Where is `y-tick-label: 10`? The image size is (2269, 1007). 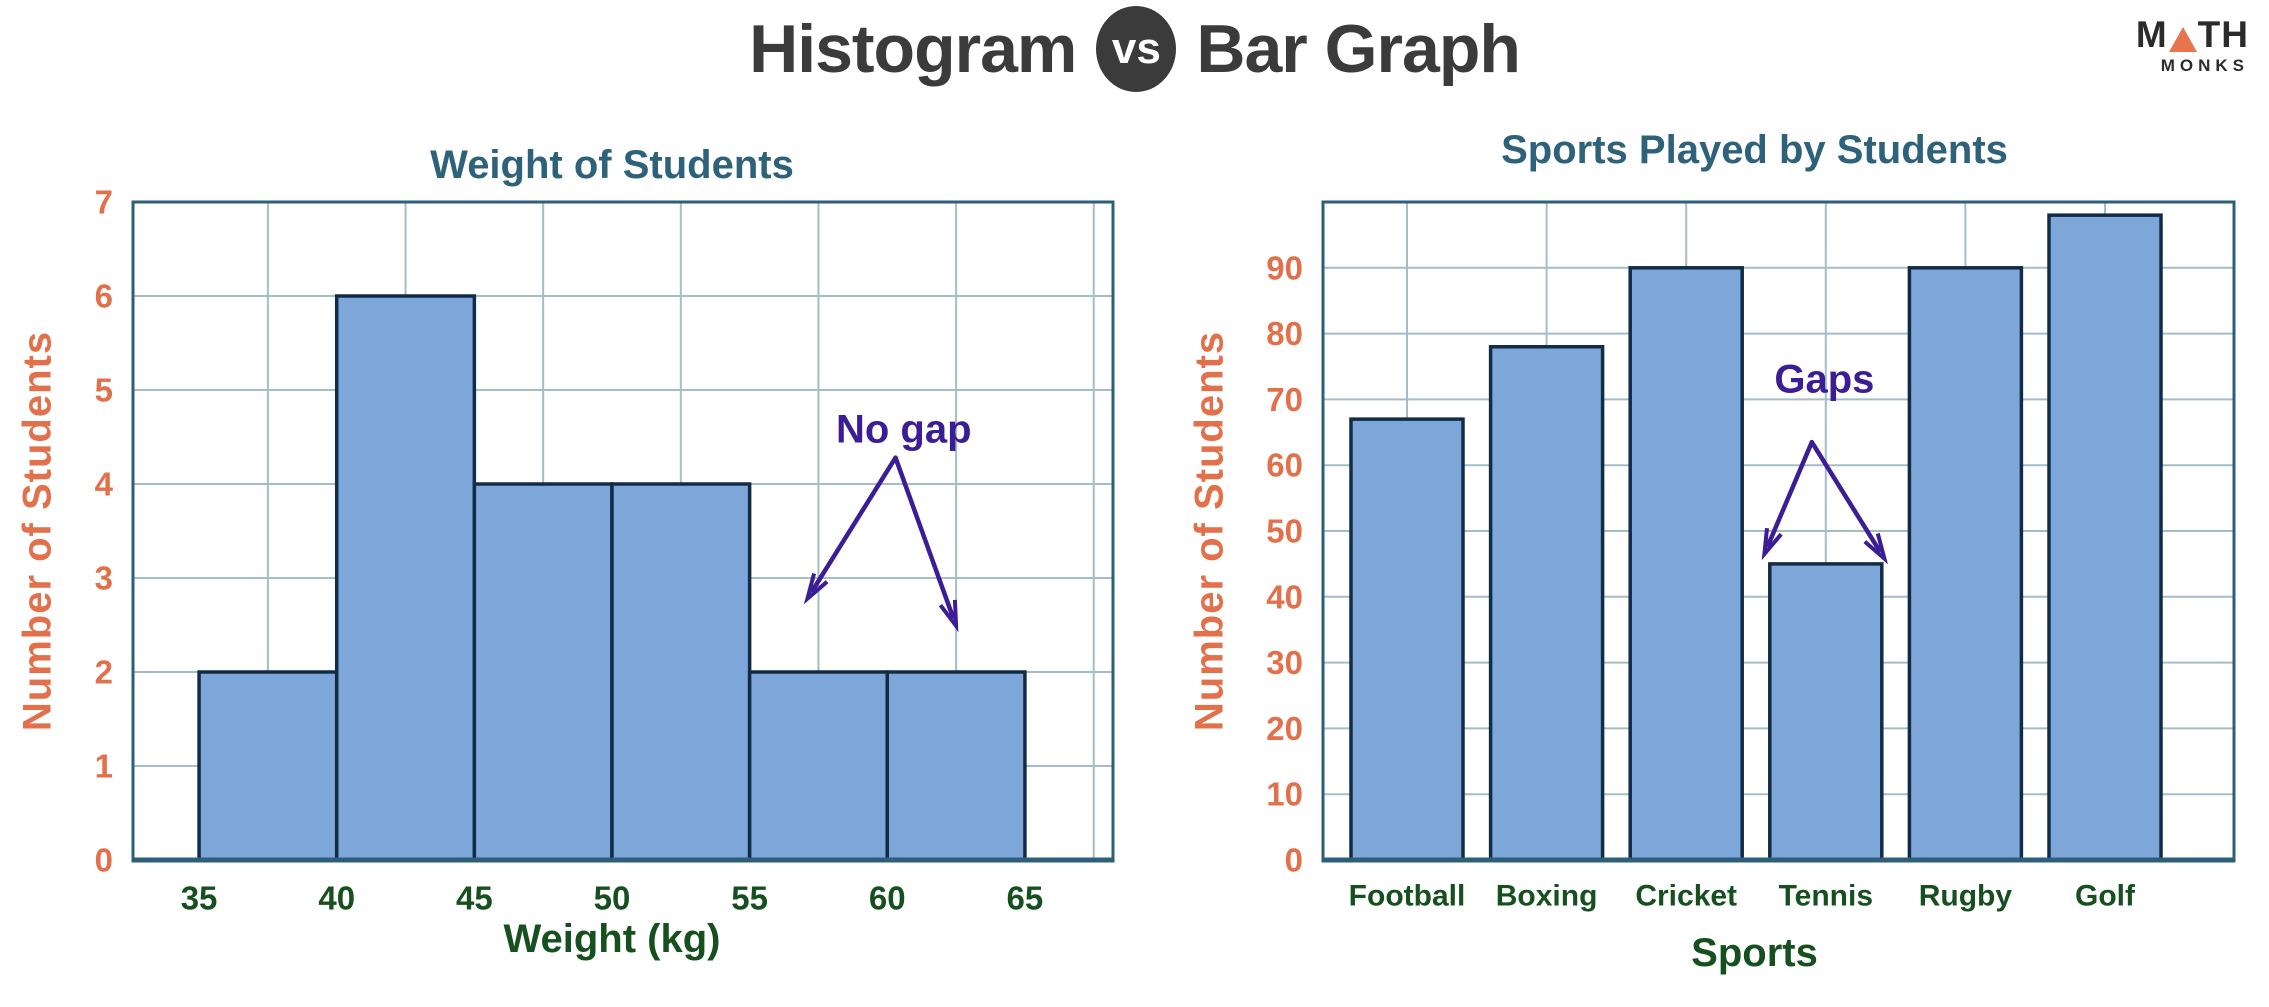
y-tick-label: 10 is located at coordinates (1284, 794).